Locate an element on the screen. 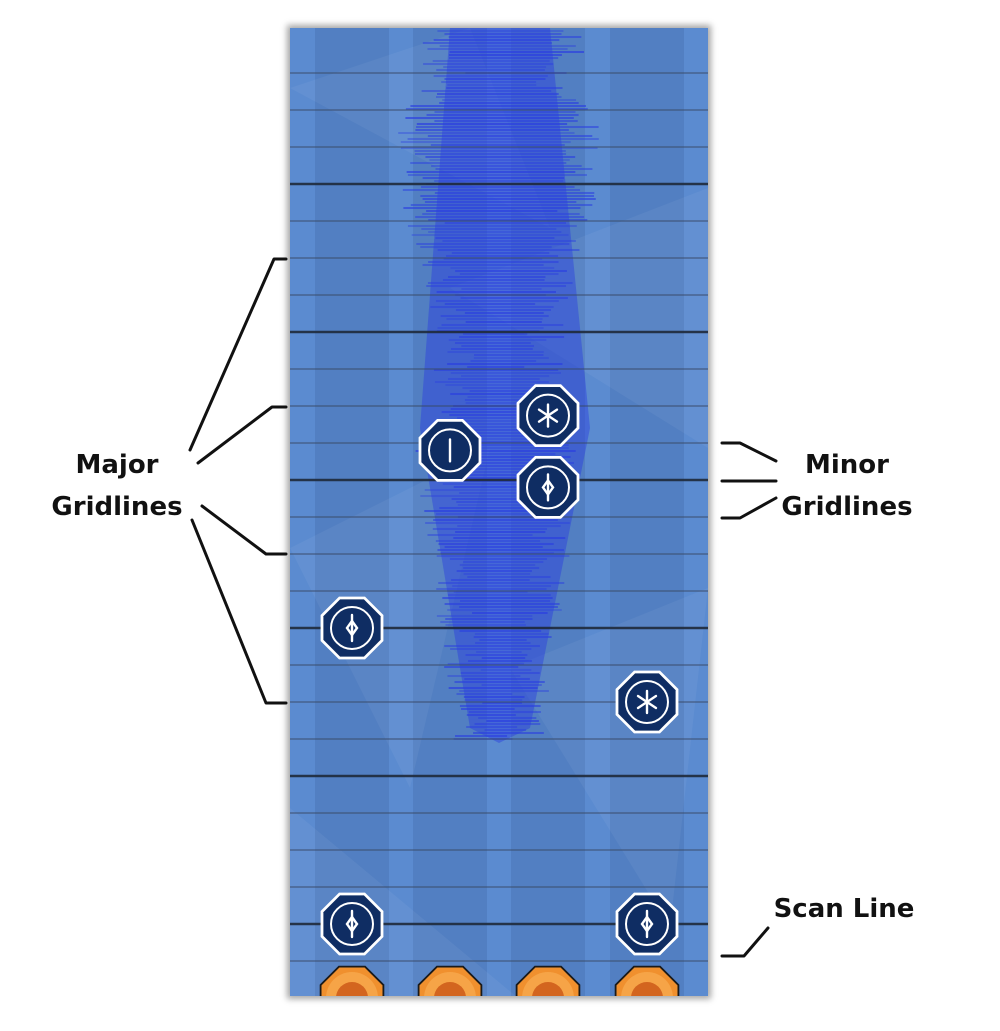 Image resolution: width=1000 pixels, height=1031 pixels. minor-label-line2: Gridlines is located at coordinates (847, 507).